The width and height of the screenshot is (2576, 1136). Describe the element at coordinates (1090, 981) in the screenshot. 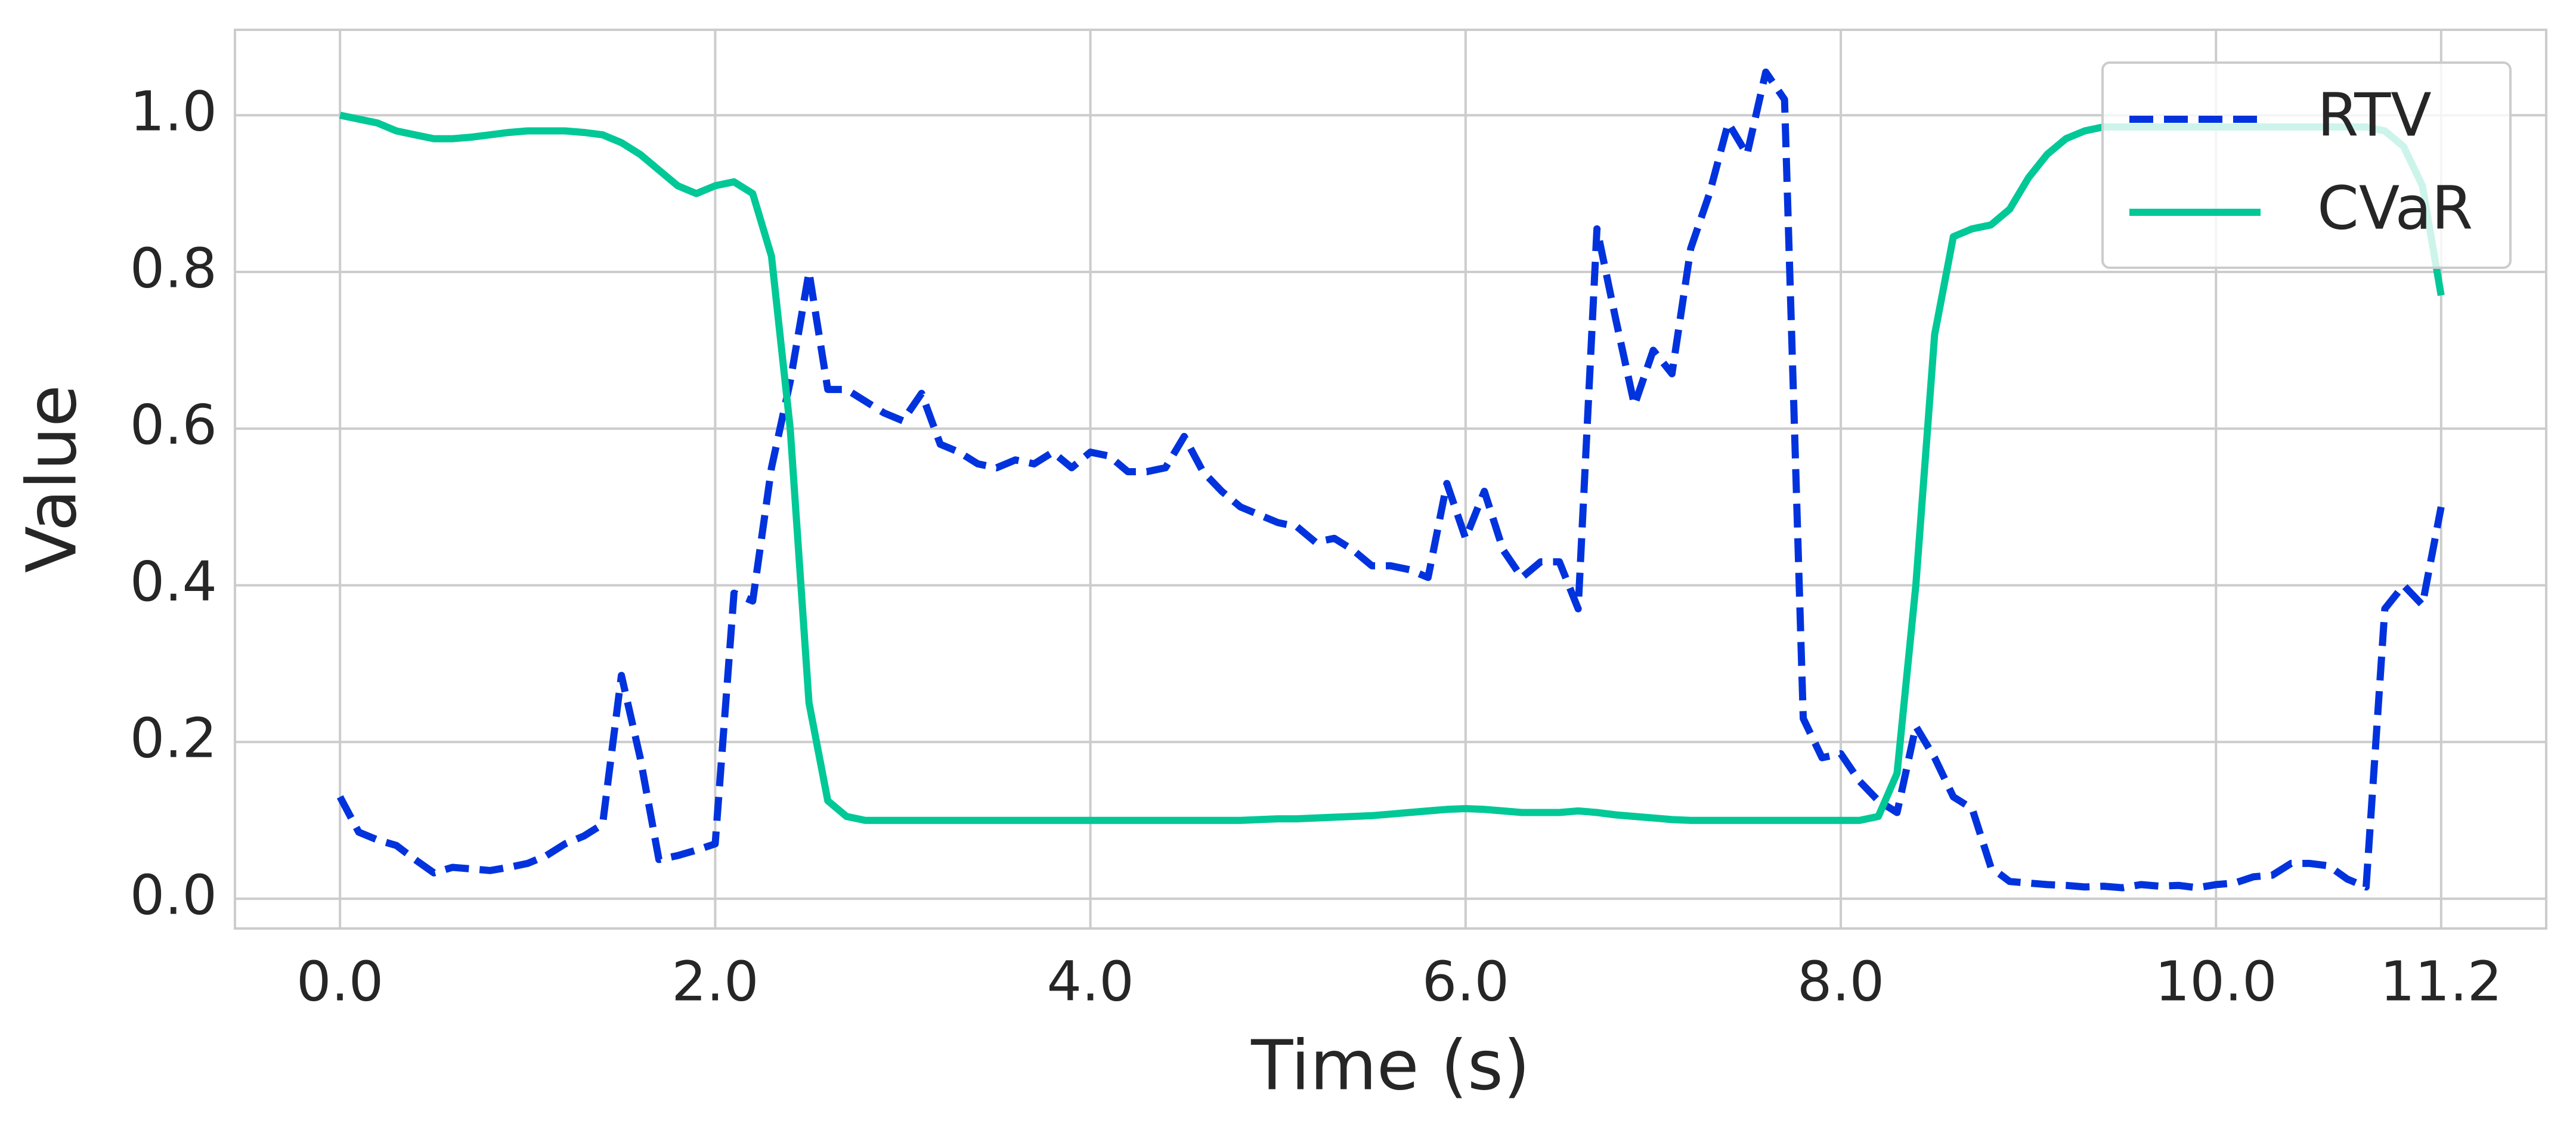

I see `x-tick-label: 4.0` at that location.